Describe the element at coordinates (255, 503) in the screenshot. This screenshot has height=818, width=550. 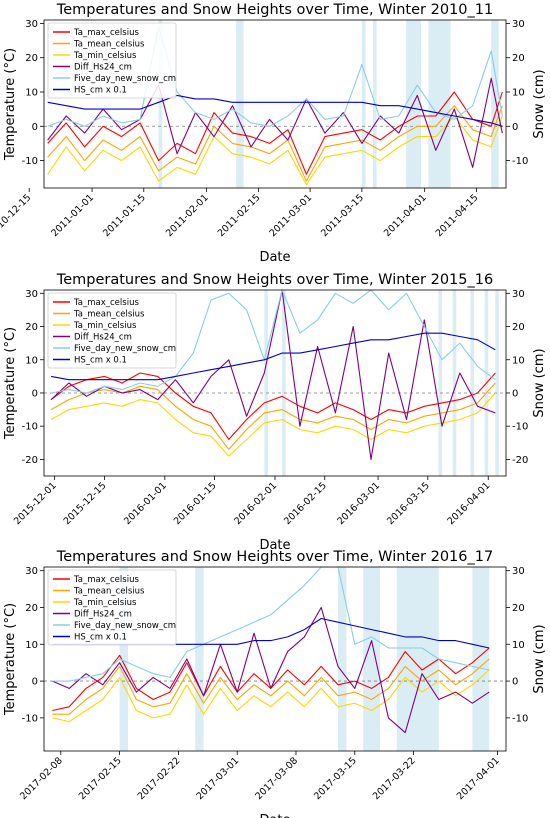
I see `x-tick-label: 2016-02-01` at that location.